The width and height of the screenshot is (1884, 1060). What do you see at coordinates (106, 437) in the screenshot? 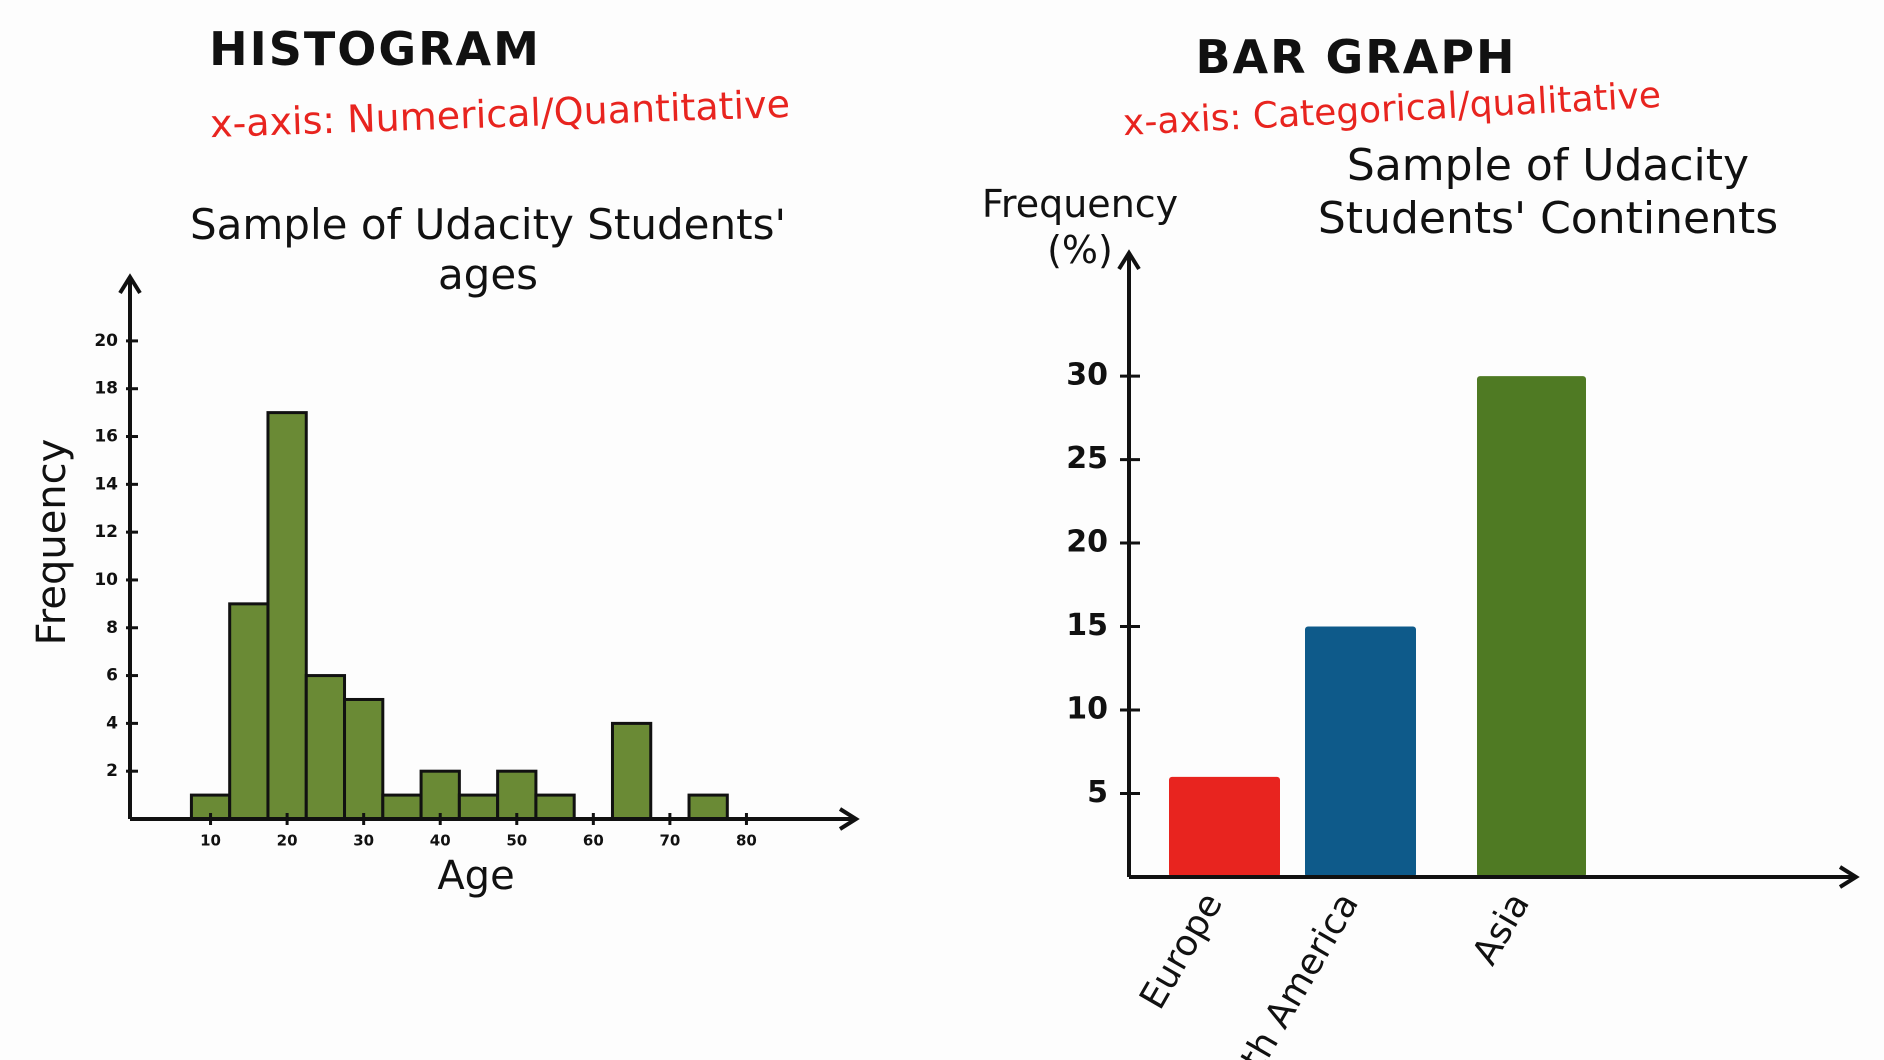
I see `y-tick-label: 16` at bounding box center [106, 437].